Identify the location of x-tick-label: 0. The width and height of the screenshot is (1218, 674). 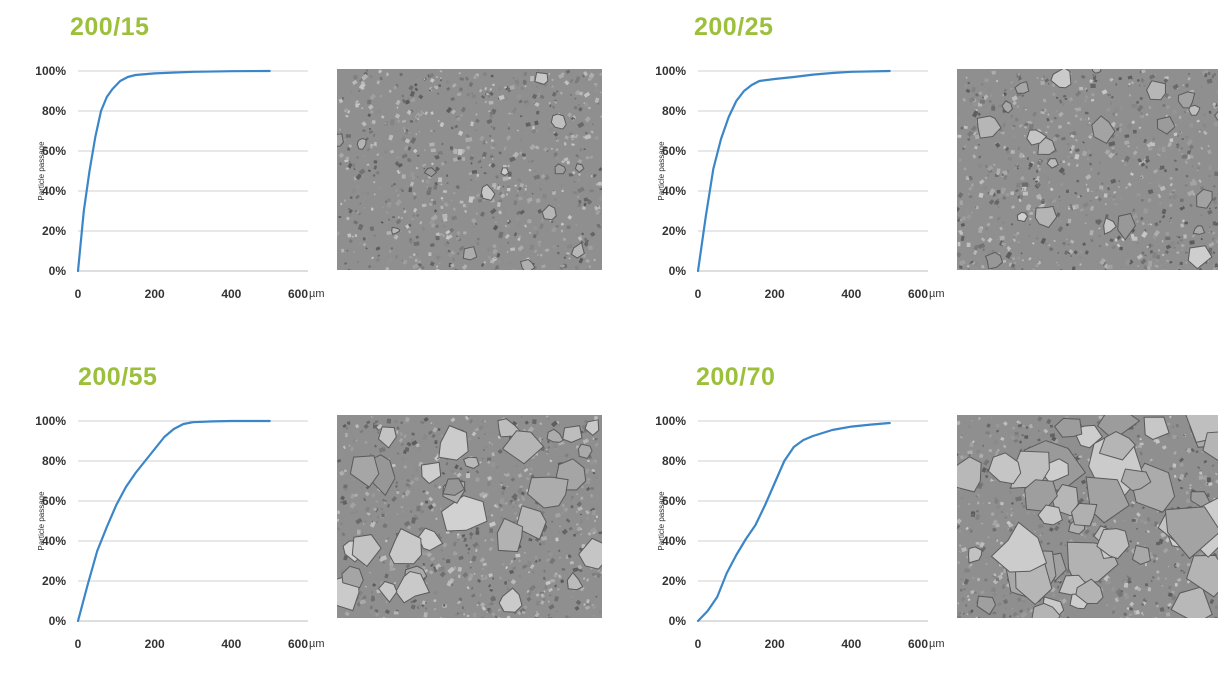
(698, 294).